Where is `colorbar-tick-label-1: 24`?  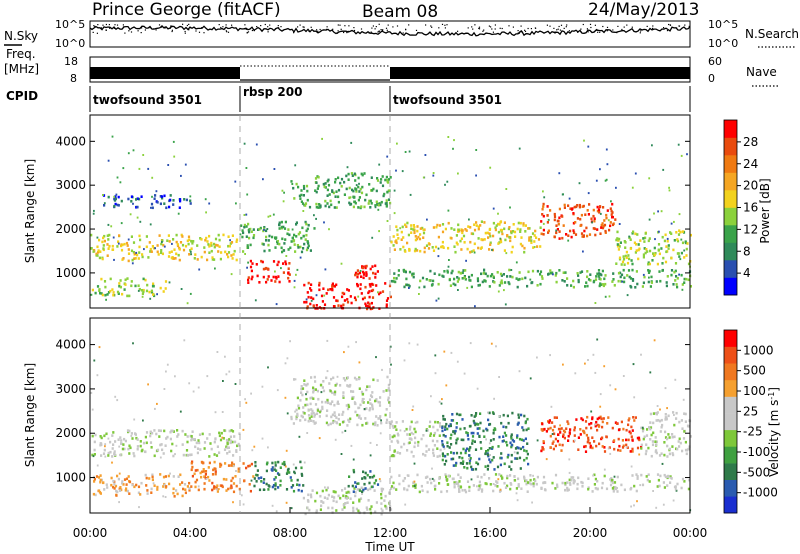
colorbar-tick-label-1: 24 is located at coordinates (750, 164).